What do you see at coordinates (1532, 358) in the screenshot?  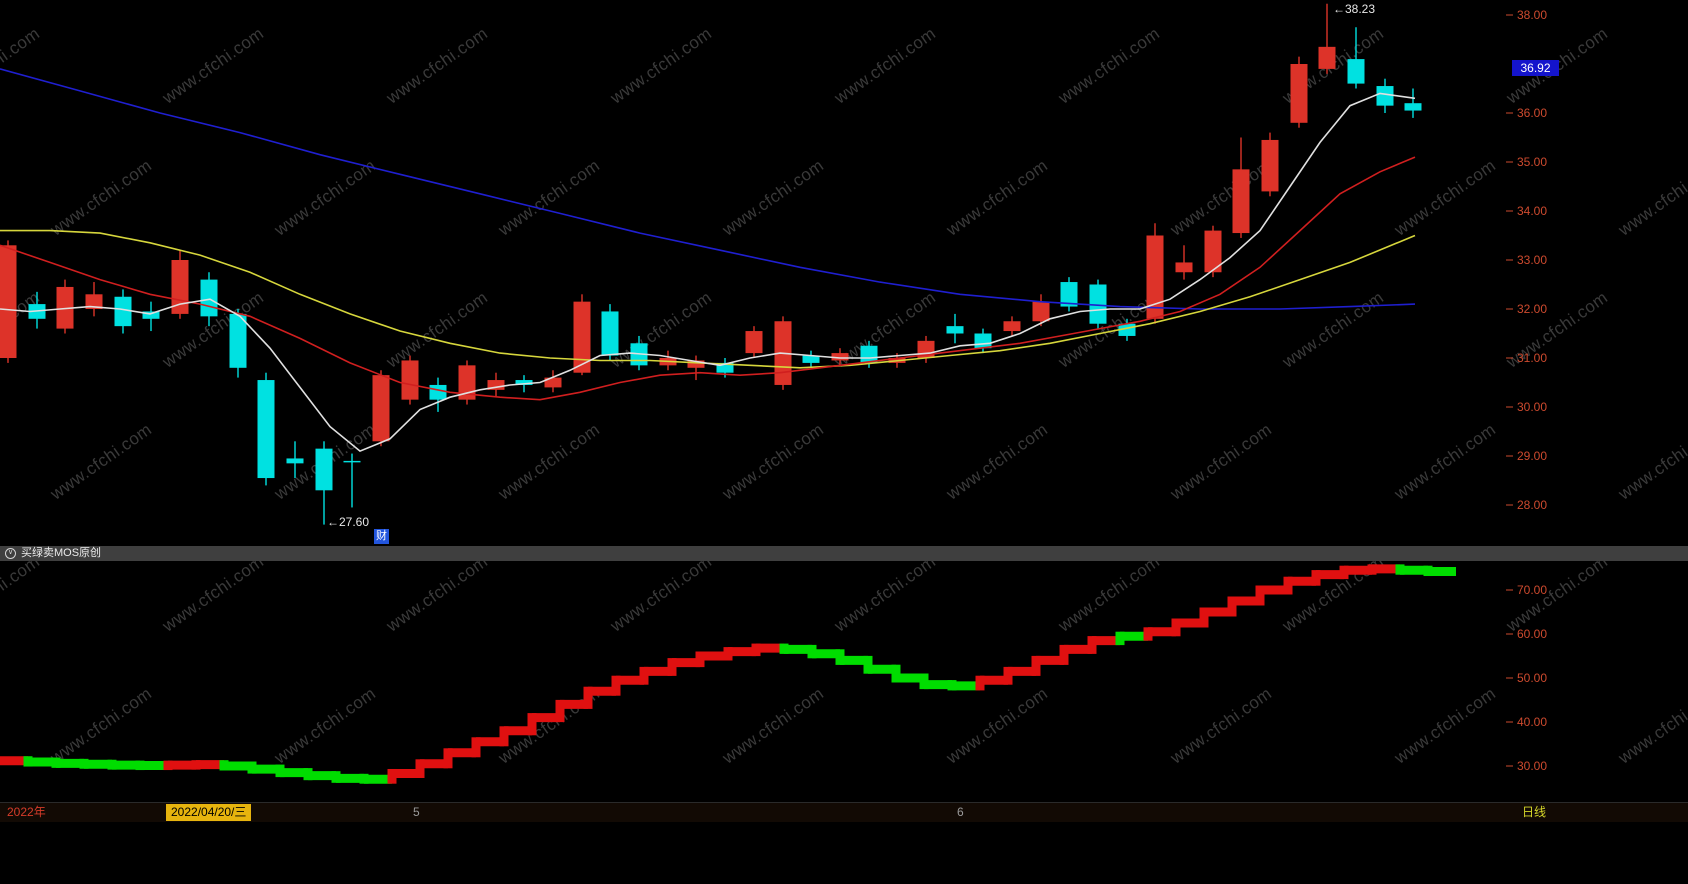 I see `y-axis-label: 31.00` at bounding box center [1532, 358].